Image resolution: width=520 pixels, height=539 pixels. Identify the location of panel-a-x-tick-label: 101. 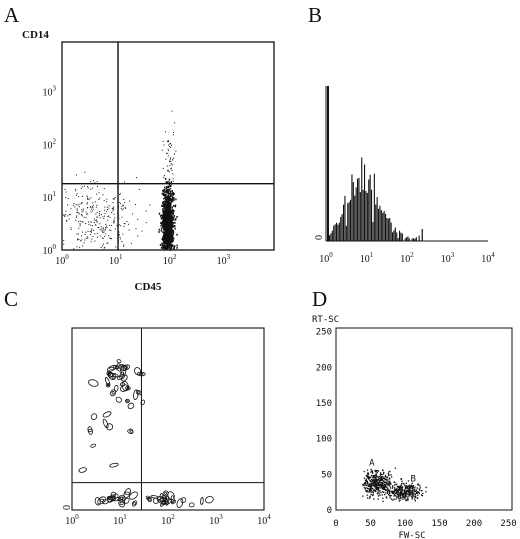
(116, 260).